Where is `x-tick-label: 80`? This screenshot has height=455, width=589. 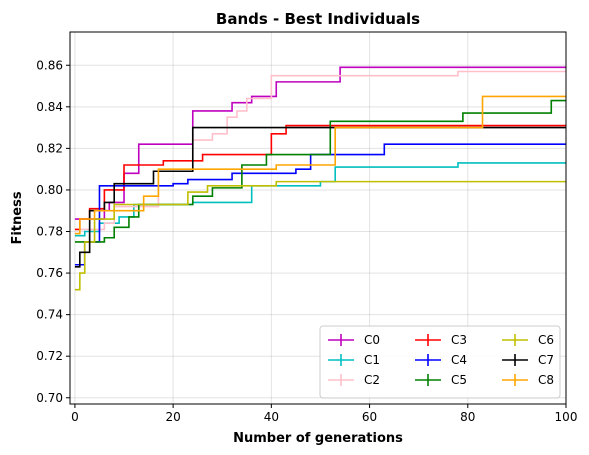
x-tick-label: 80 is located at coordinates (467, 417).